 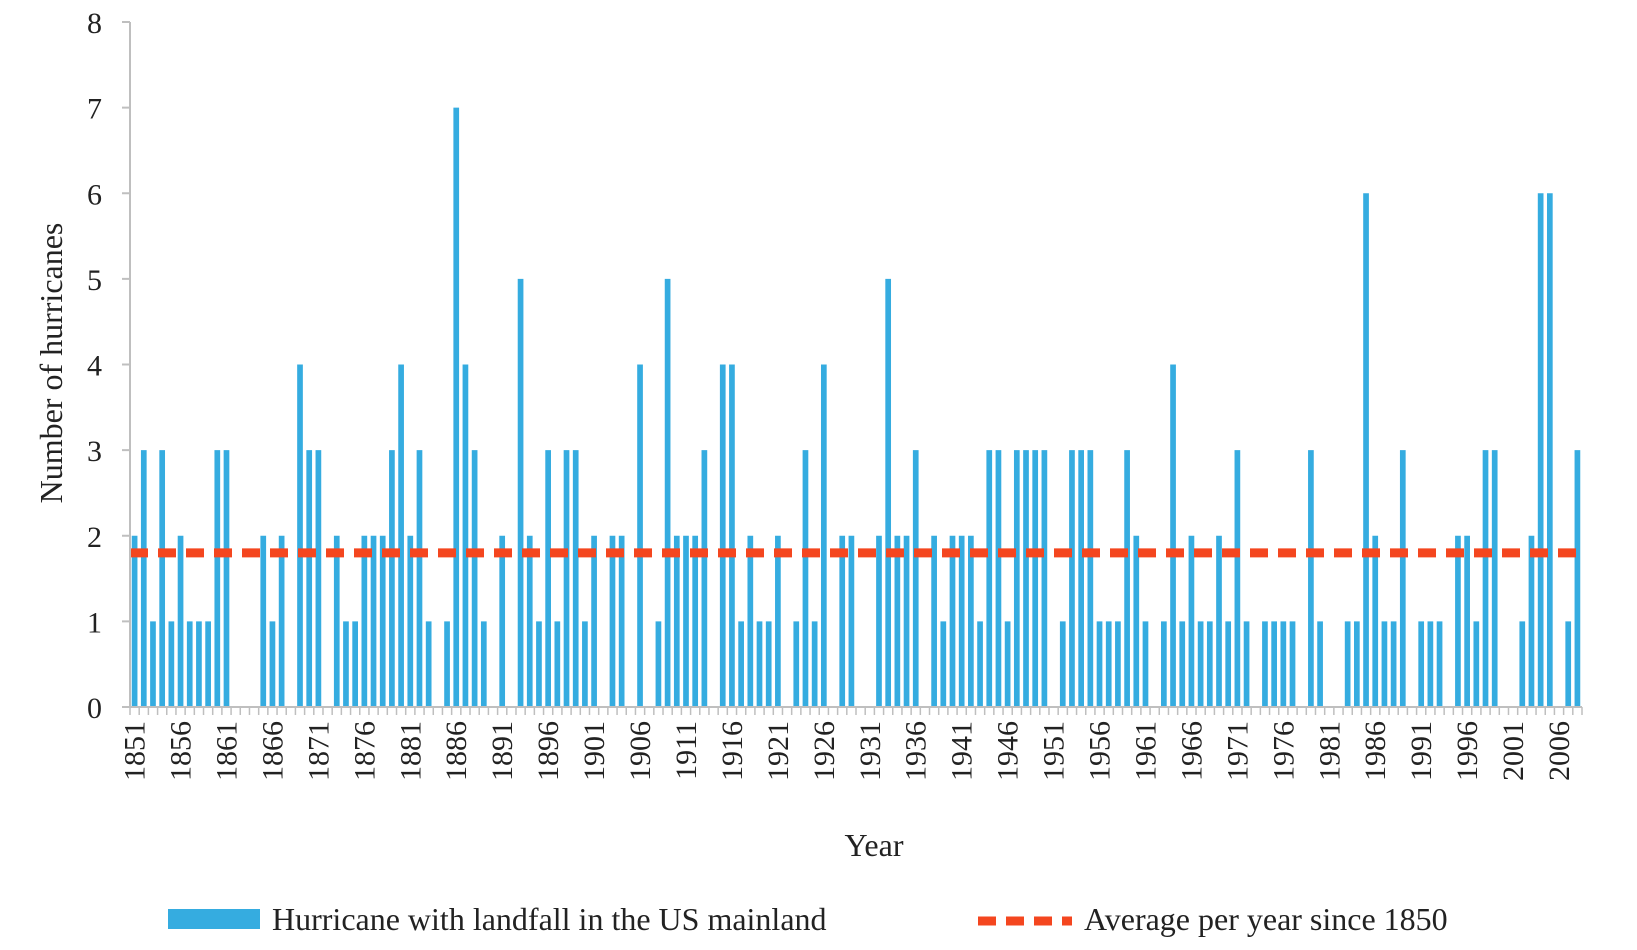 What do you see at coordinates (1513, 751) in the screenshot?
I see `x-tick-label: 2001` at bounding box center [1513, 751].